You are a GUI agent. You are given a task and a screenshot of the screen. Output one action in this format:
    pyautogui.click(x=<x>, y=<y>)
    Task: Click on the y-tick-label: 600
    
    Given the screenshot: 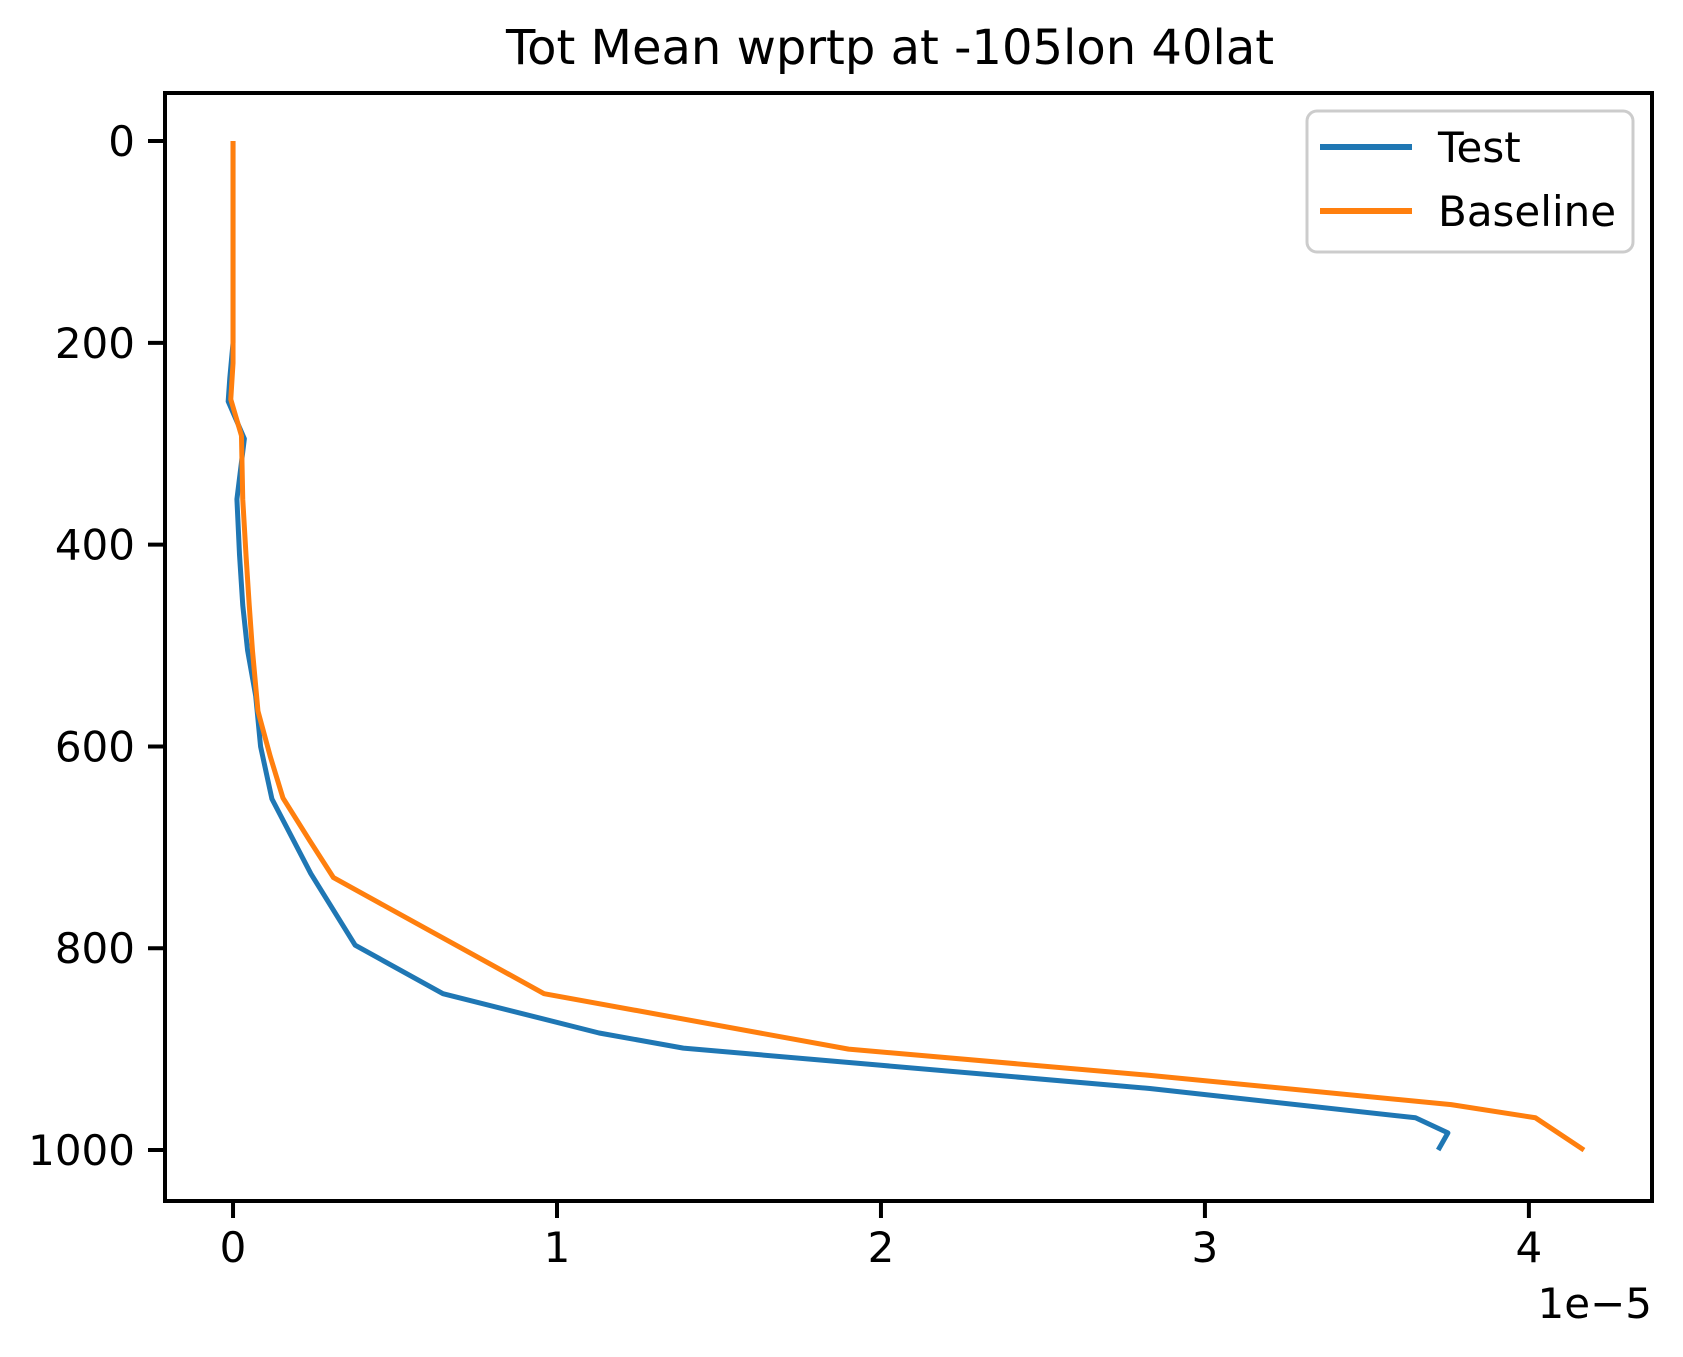 What is the action you would take?
    pyautogui.click(x=95, y=746)
    